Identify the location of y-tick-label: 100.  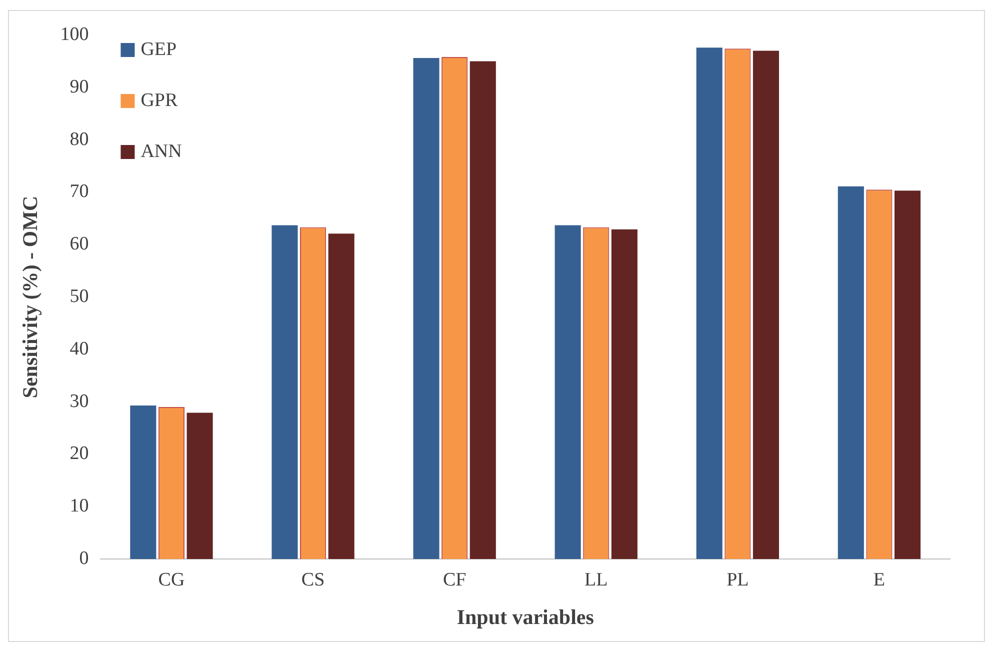
(74, 34).